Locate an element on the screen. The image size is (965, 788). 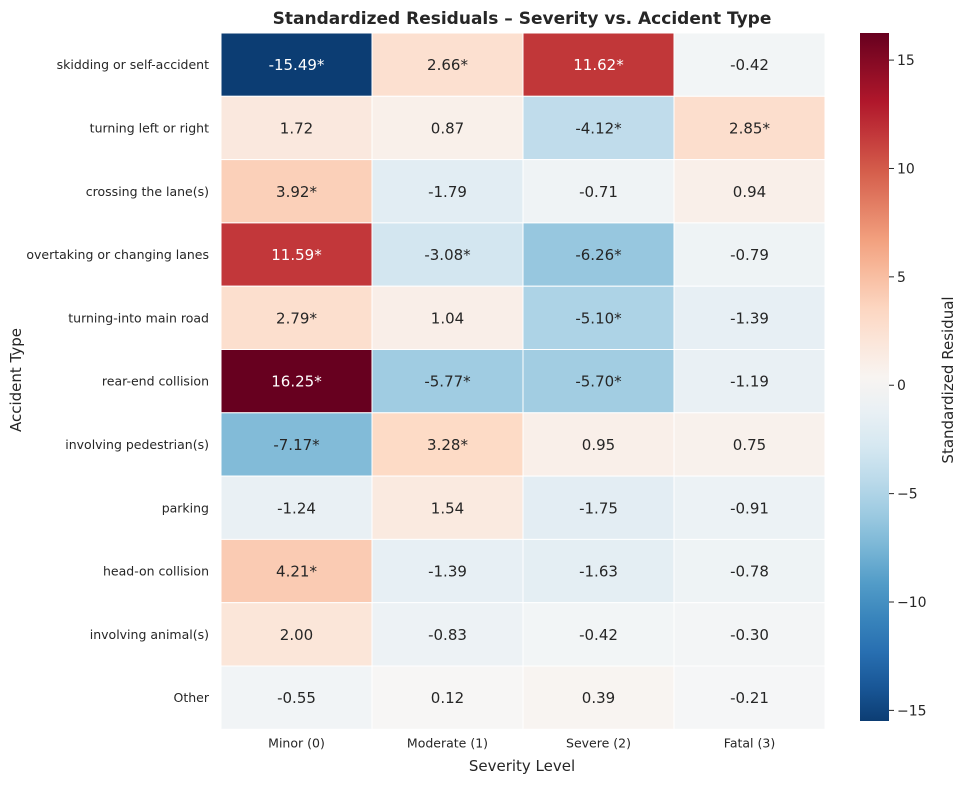
colorbar-tick-label: 15 is located at coordinates (906, 61).